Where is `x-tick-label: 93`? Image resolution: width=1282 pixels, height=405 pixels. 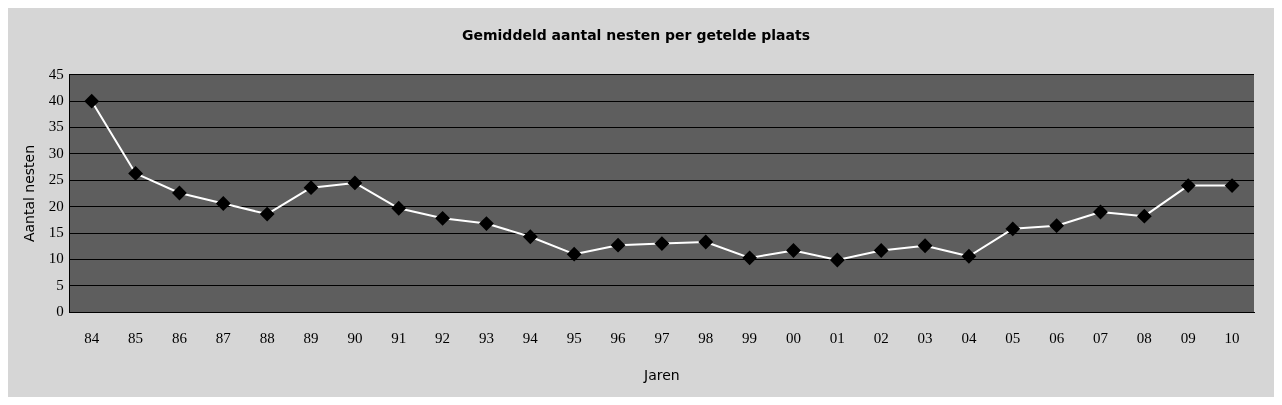 x-tick-label: 93 is located at coordinates (486, 338).